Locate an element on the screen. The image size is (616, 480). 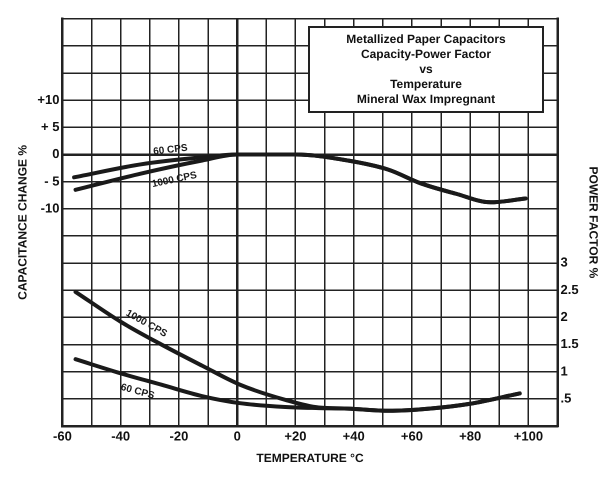
x-tick-label: -40 is located at coordinates (120, 436).